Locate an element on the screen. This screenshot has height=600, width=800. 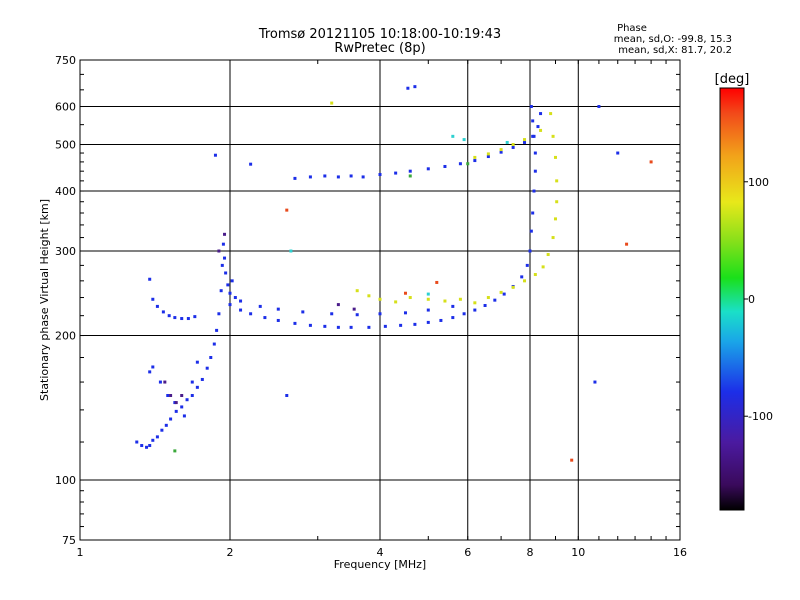
colorbar is located at coordinates (732, 299).